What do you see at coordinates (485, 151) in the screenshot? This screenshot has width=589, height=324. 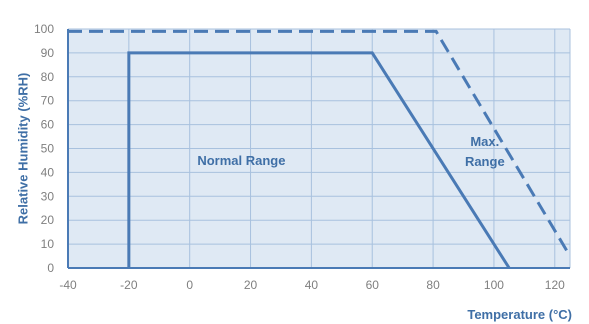 I see `max-range-label: Max. Range` at bounding box center [485, 151].